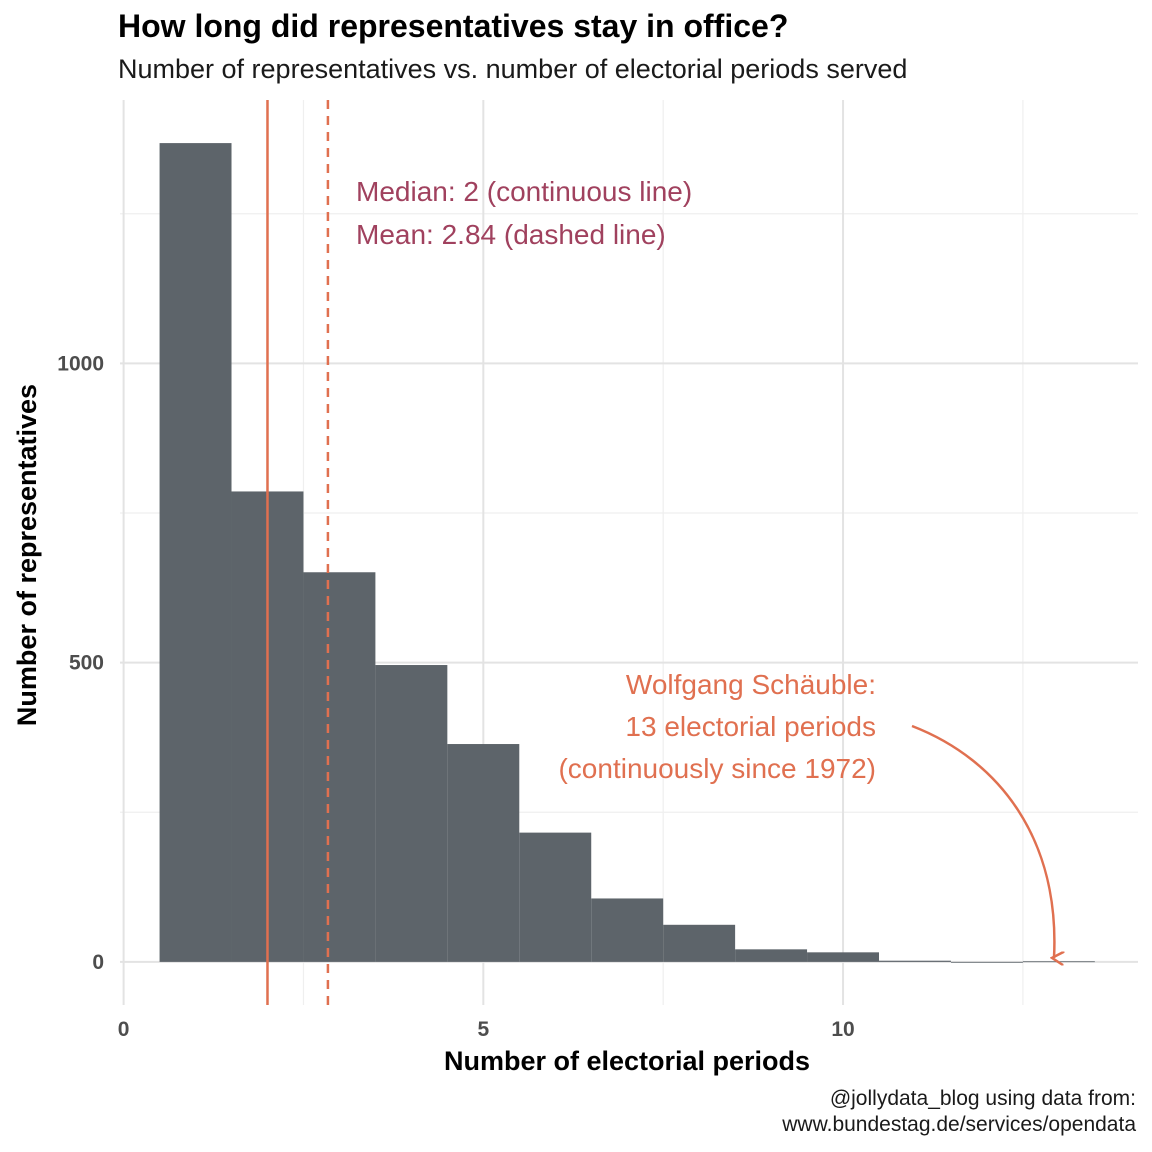  I want to click on caption-line-2: www.bundestag.de/services/opendata, so click(959, 1124).